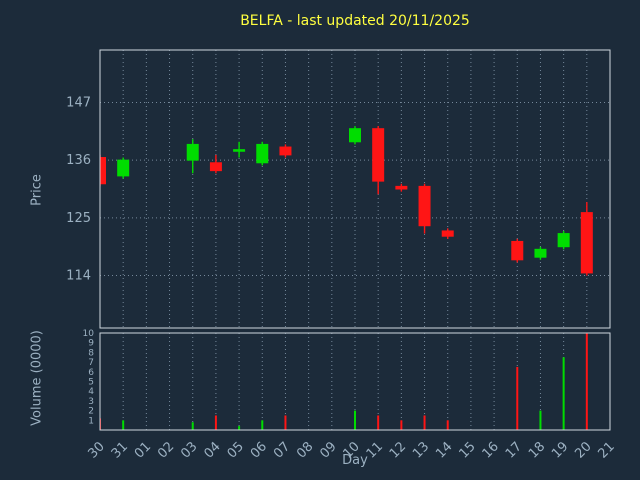 The height and width of the screenshot is (480, 640). Describe the element at coordinates (78, 160) in the screenshot. I see `price-tick-label: 136` at that location.